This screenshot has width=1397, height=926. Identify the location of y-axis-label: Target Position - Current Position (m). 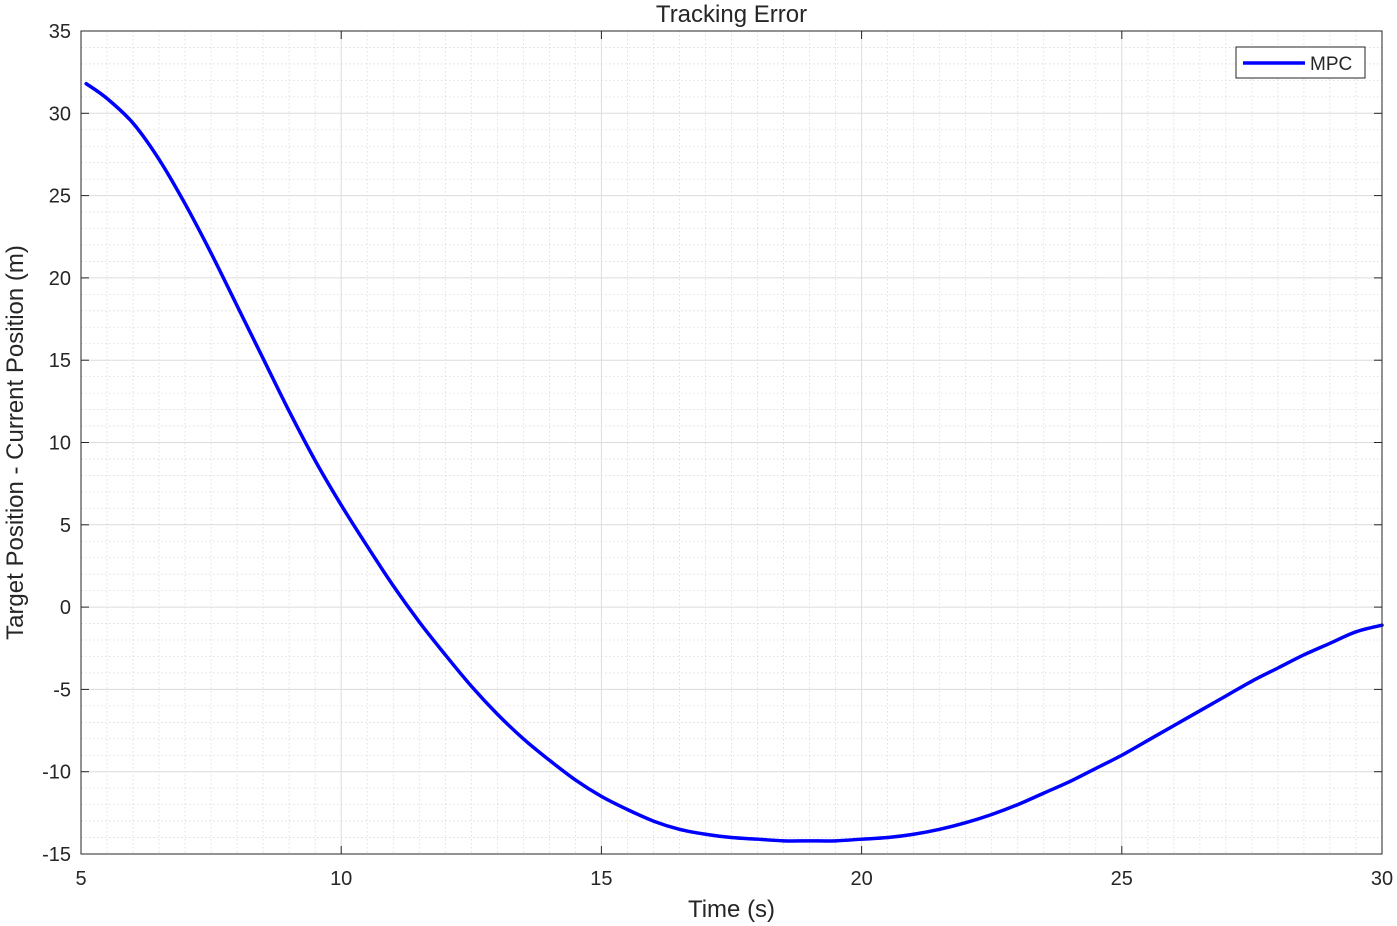
(15, 442).